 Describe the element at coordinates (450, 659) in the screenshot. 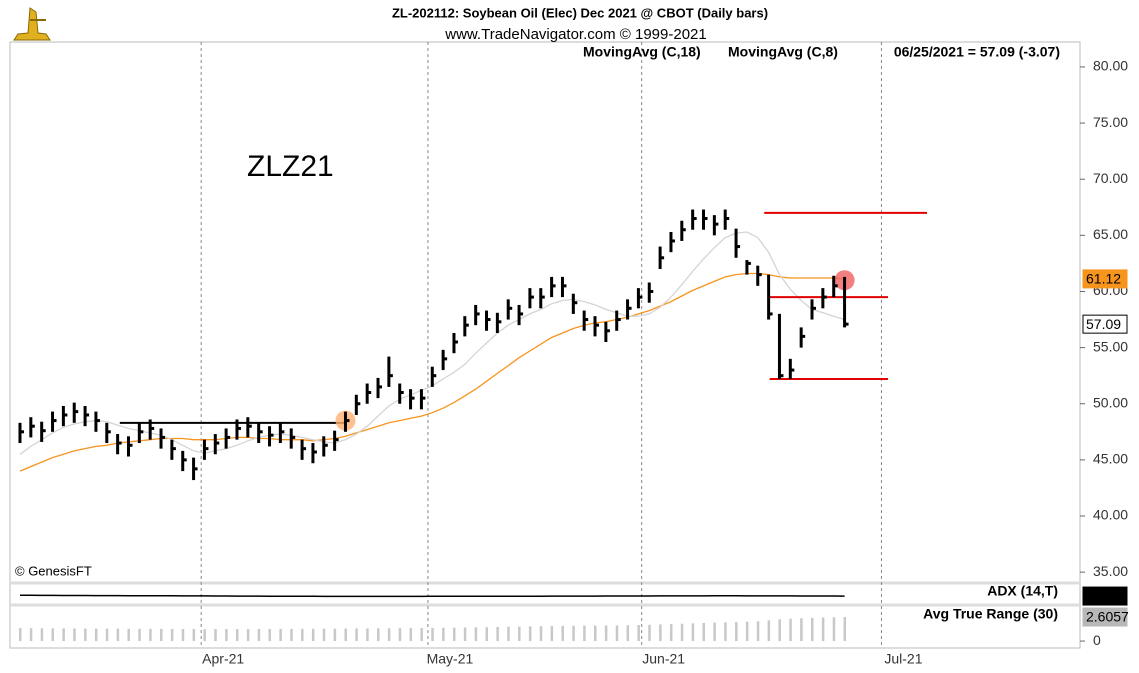

I see `x-tick-label: May-21` at that location.